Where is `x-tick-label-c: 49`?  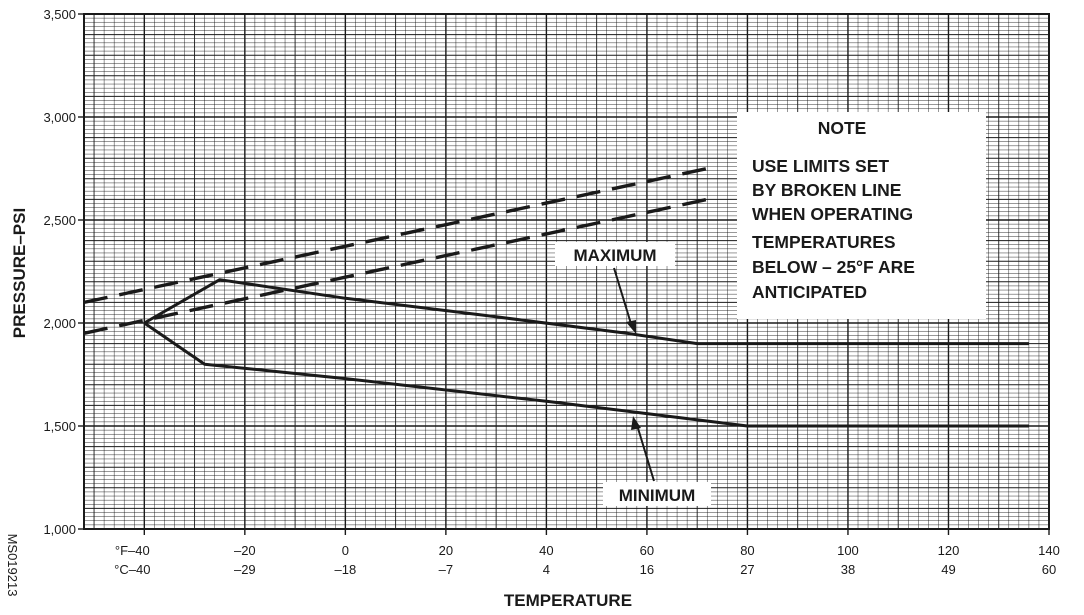 x-tick-label-c: 49 is located at coordinates (948, 569).